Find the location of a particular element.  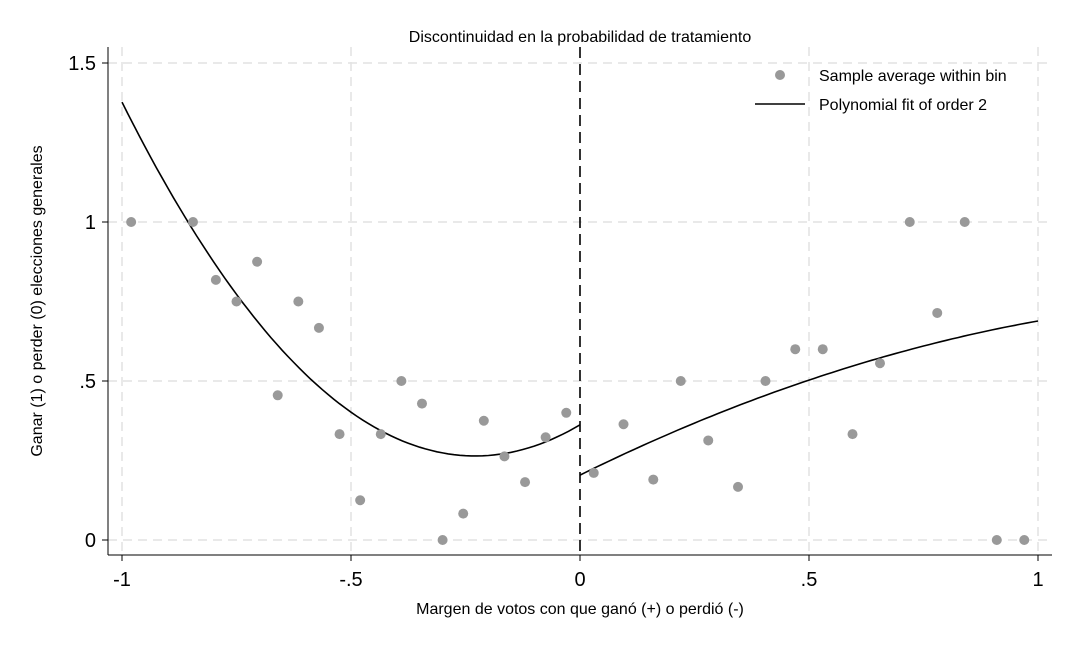

x-tick-label: 1 is located at coordinates (1037, 580).